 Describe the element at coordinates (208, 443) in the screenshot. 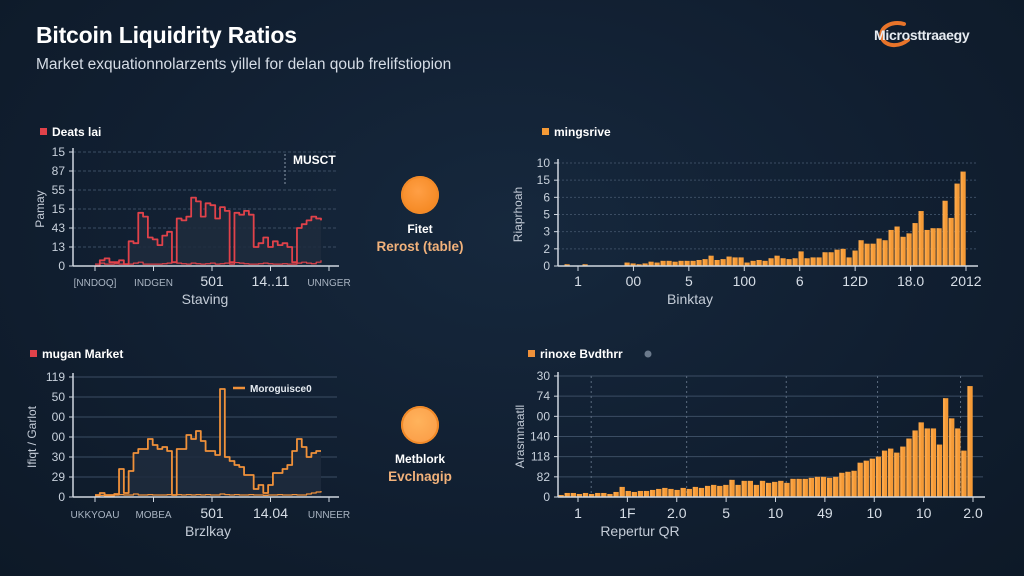

I see `series-area` at that location.